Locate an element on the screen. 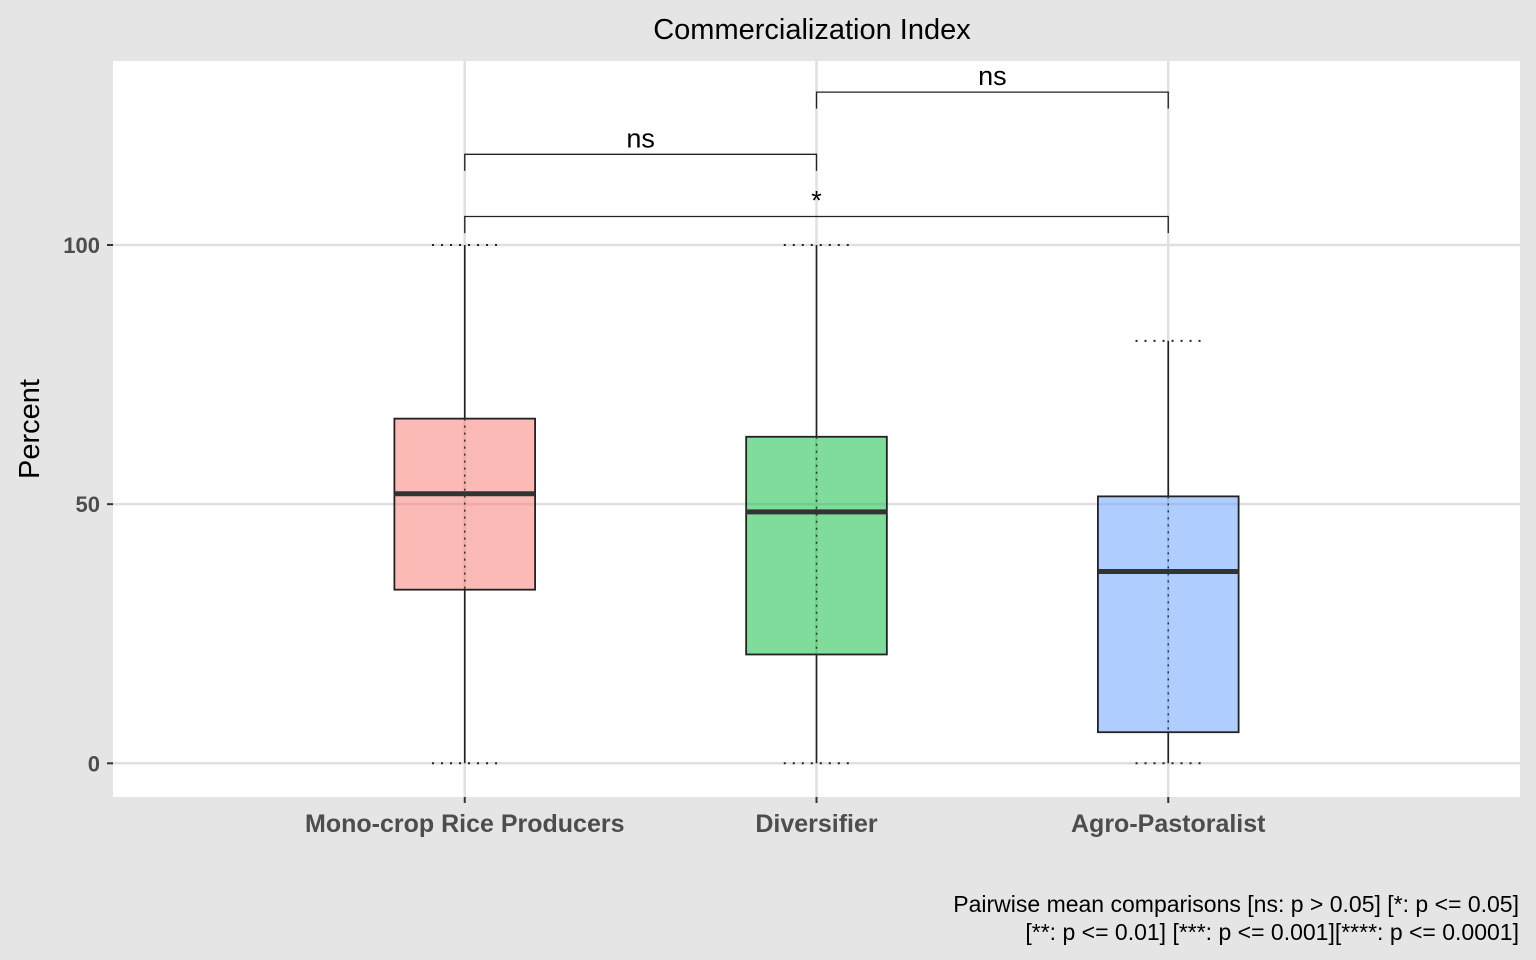 Image resolution: width=1536 pixels, height=960 pixels. y-tick-label: 0 is located at coordinates (94, 763).